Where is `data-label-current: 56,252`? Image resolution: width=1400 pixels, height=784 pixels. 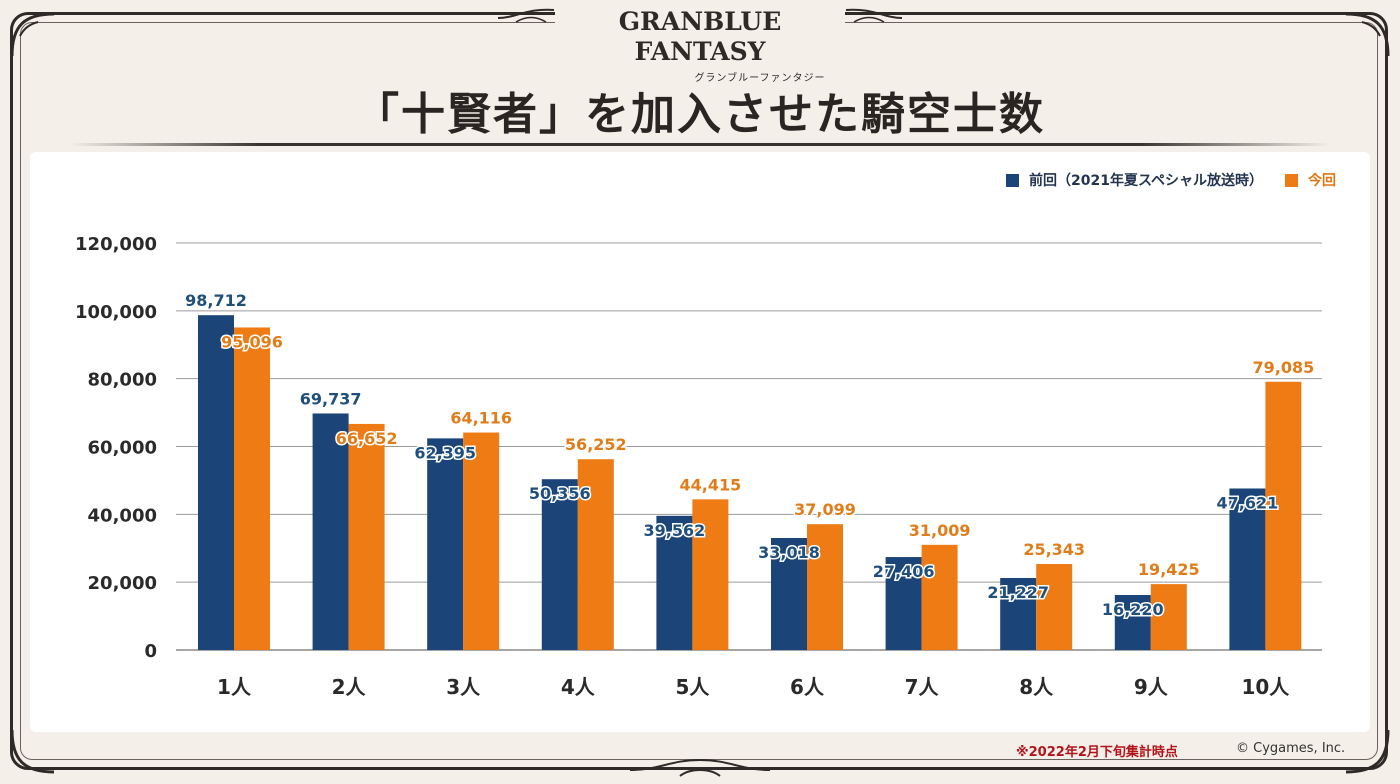 data-label-current: 56,252 is located at coordinates (596, 444).